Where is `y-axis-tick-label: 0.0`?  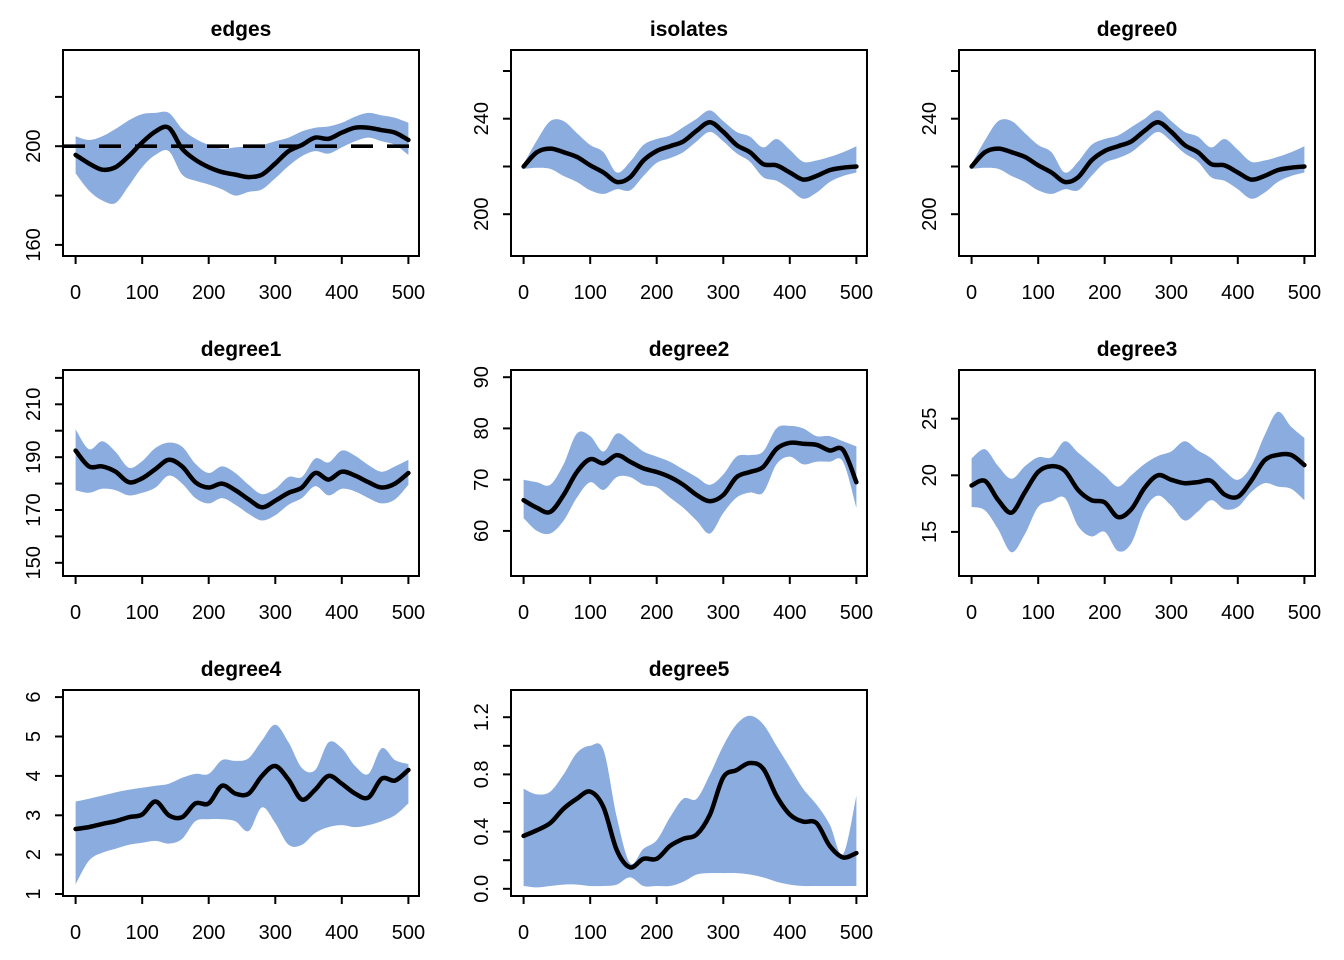
y-axis-tick-label: 0.0 is located at coordinates (482, 889).